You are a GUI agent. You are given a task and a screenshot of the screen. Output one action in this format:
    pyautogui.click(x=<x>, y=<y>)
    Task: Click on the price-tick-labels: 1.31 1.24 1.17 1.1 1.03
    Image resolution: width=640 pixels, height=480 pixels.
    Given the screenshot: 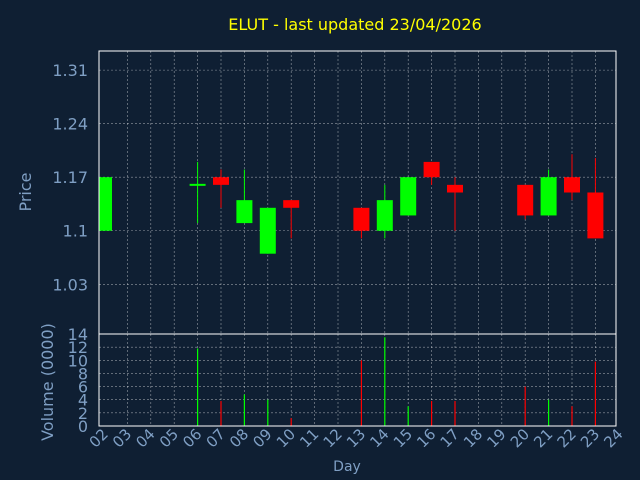 What is the action you would take?
    pyautogui.click(x=70, y=177)
    